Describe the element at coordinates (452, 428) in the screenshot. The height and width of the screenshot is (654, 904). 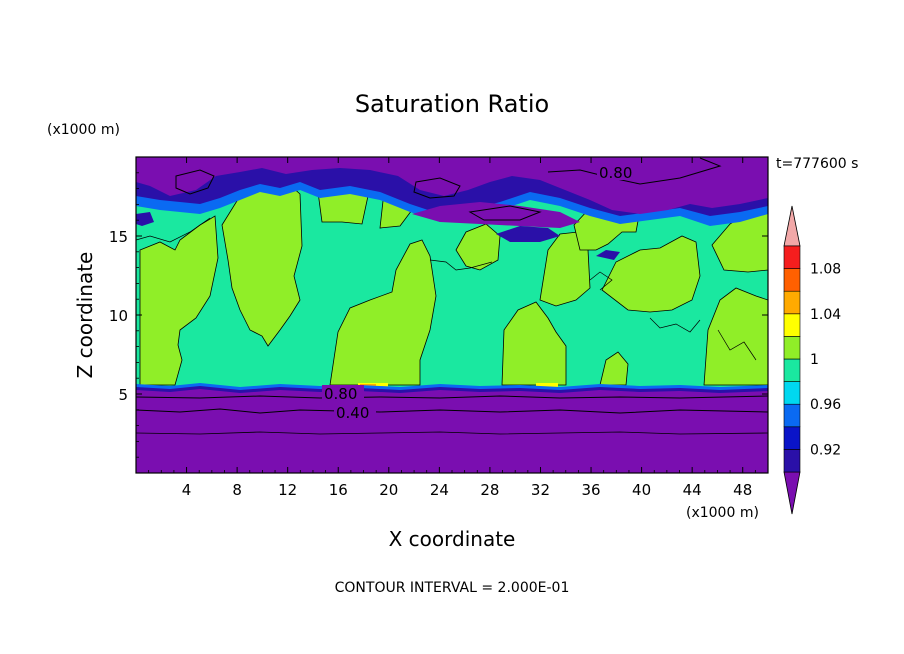
I see `lower-dry-layer` at that location.